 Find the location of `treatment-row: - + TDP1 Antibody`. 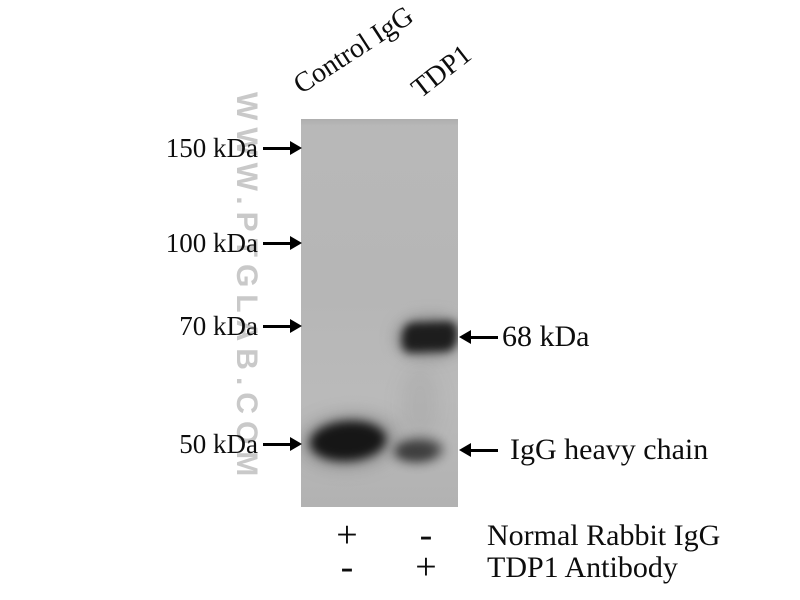

treatment-row: - + TDP1 Antibody is located at coordinates (530, 567).